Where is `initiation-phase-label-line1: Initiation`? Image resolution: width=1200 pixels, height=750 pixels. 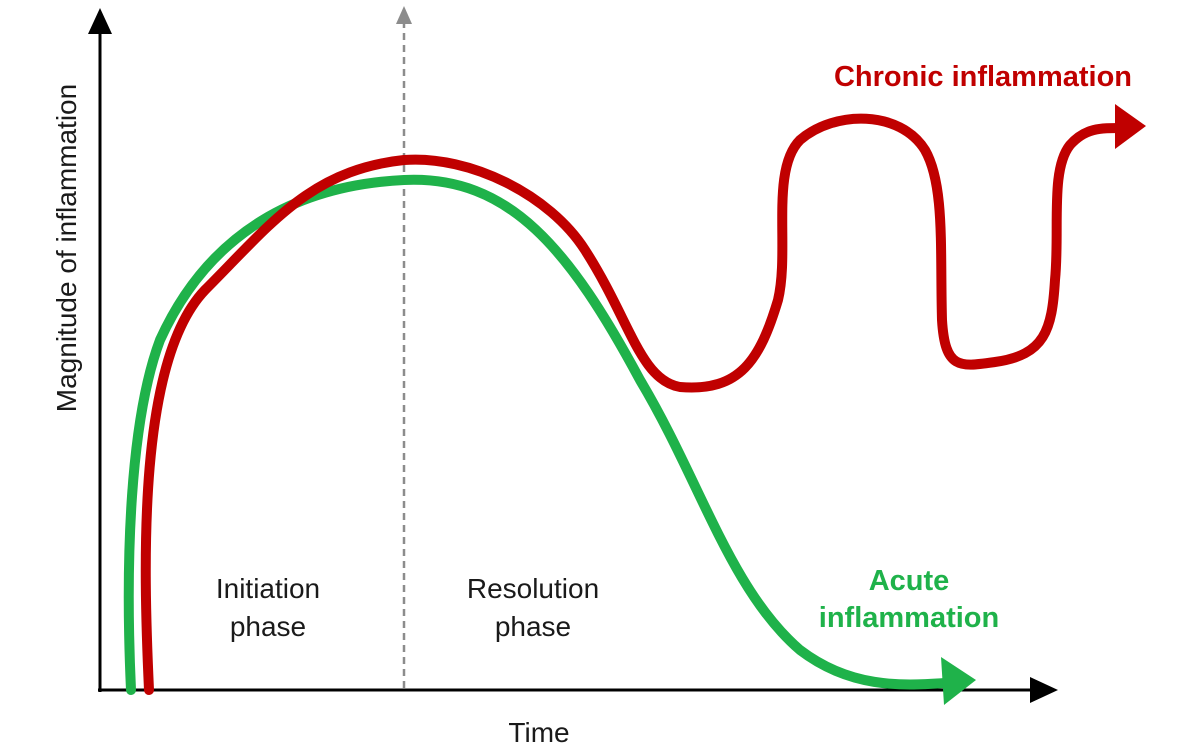 initiation-phase-label-line1: Initiation is located at coordinates (268, 588).